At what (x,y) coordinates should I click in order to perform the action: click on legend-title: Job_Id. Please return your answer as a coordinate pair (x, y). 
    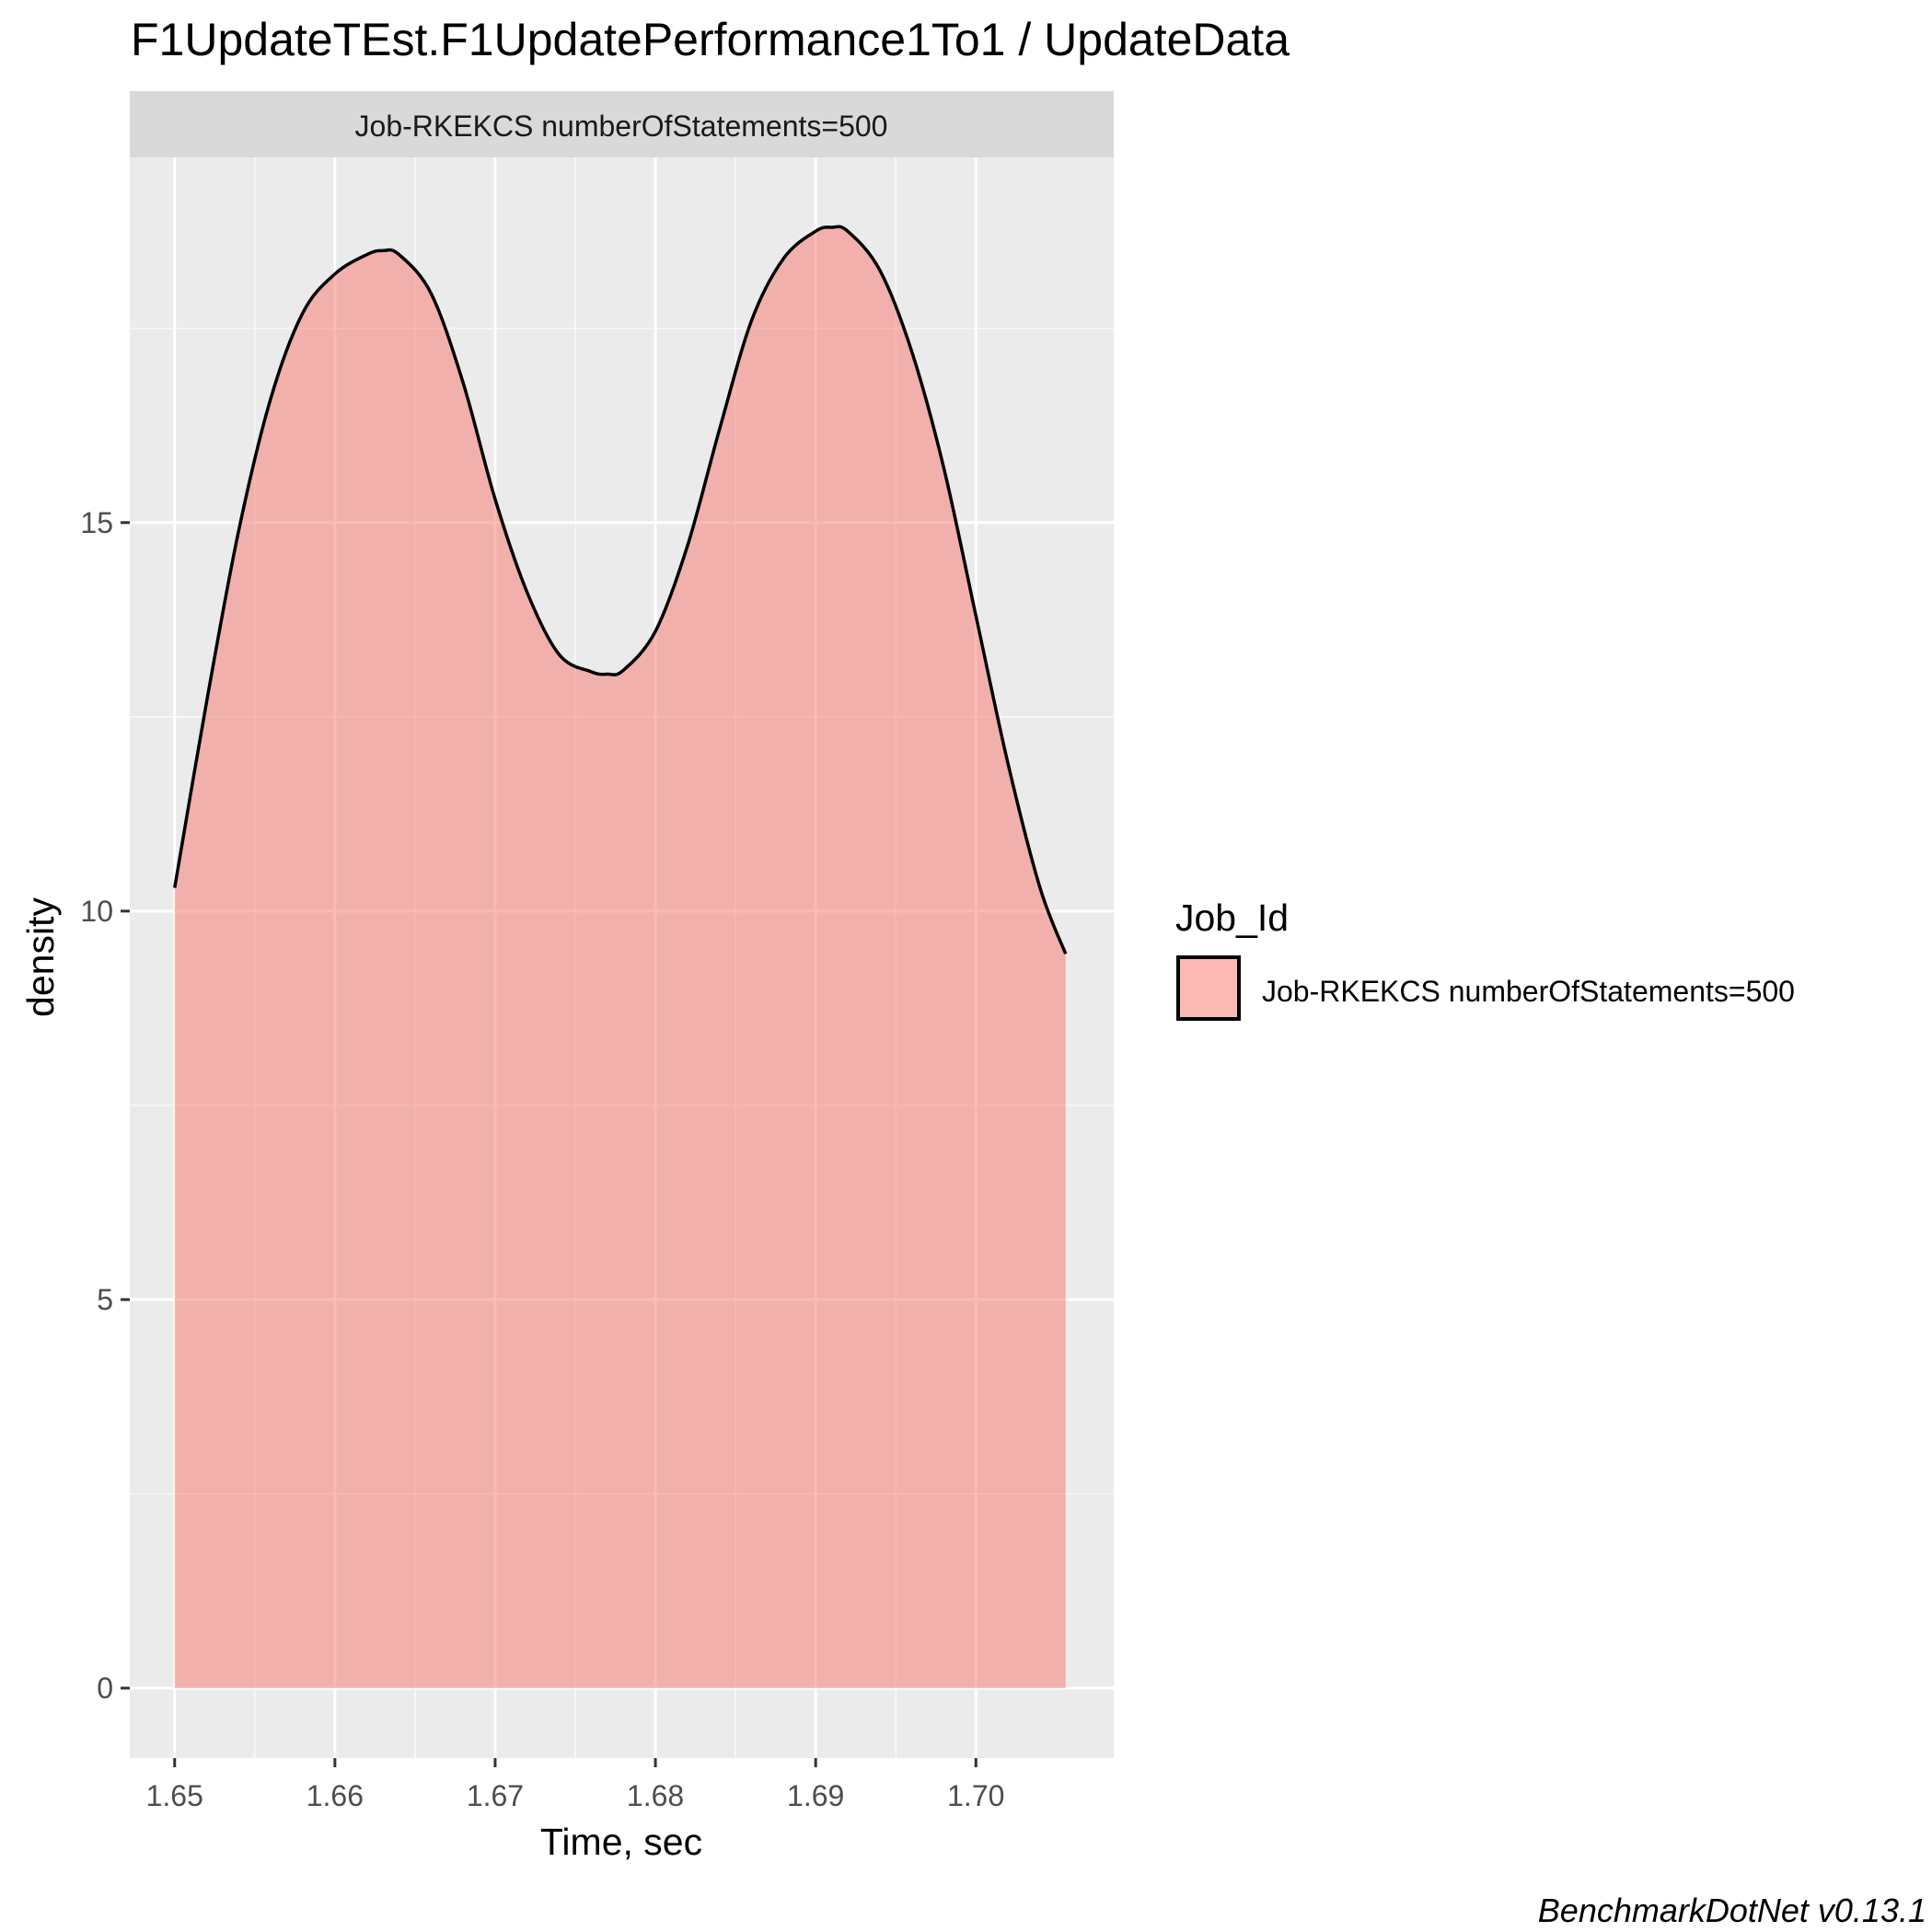
    Looking at the image, I should click on (1232, 918).